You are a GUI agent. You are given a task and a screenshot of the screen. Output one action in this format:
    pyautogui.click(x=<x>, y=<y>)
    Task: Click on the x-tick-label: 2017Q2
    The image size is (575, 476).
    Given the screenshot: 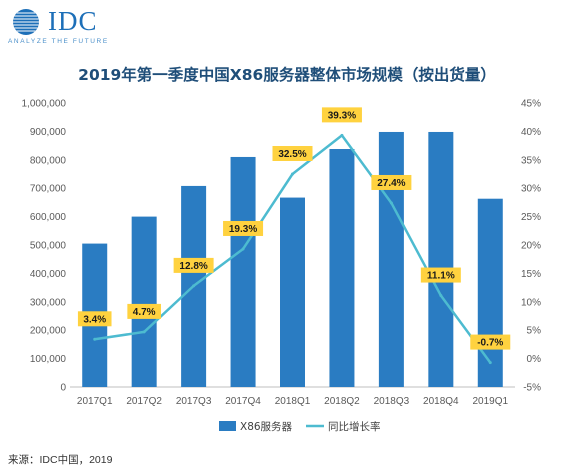 What is the action you would take?
    pyautogui.click(x=144, y=401)
    